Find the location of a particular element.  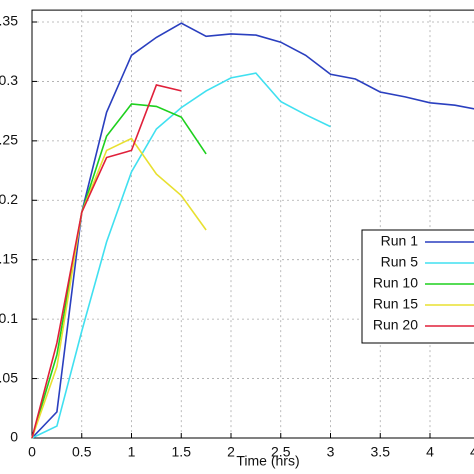

x-tick-label: 3.5 is located at coordinates (381, 452).